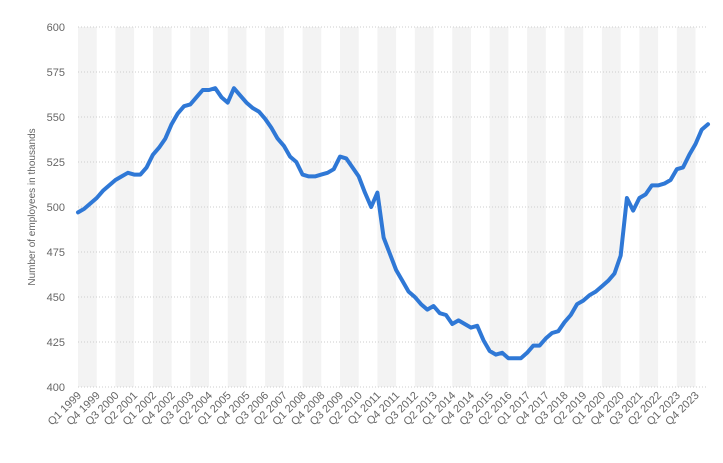 The image size is (723, 463). What do you see at coordinates (32, 206) in the screenshot?
I see `y-axis-label: Number of employees in thousands` at bounding box center [32, 206].